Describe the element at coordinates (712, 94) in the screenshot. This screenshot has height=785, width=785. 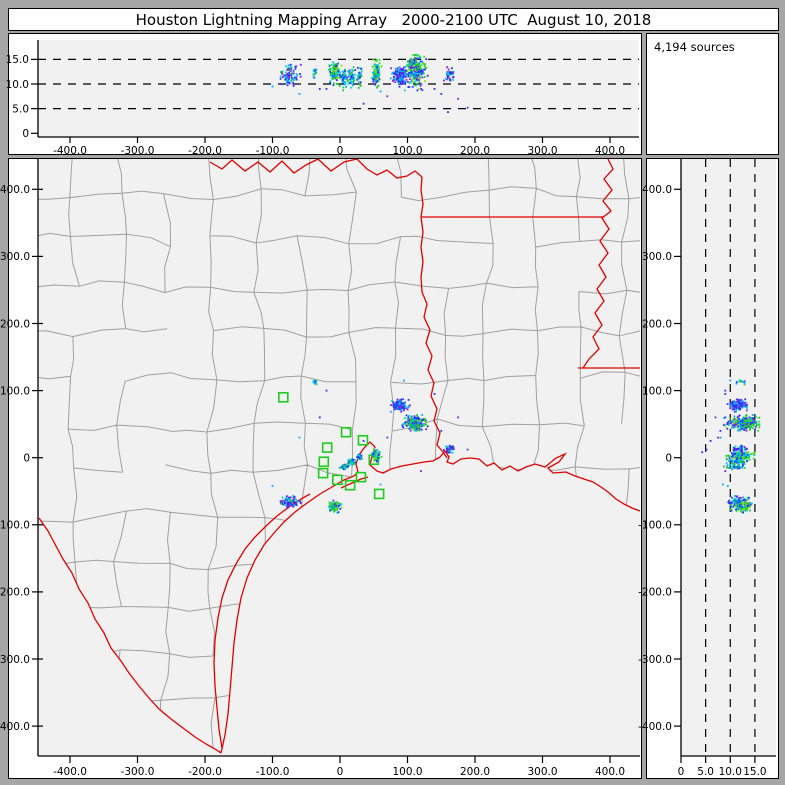
I see `sources-count-panel: 4,194 sources` at that location.